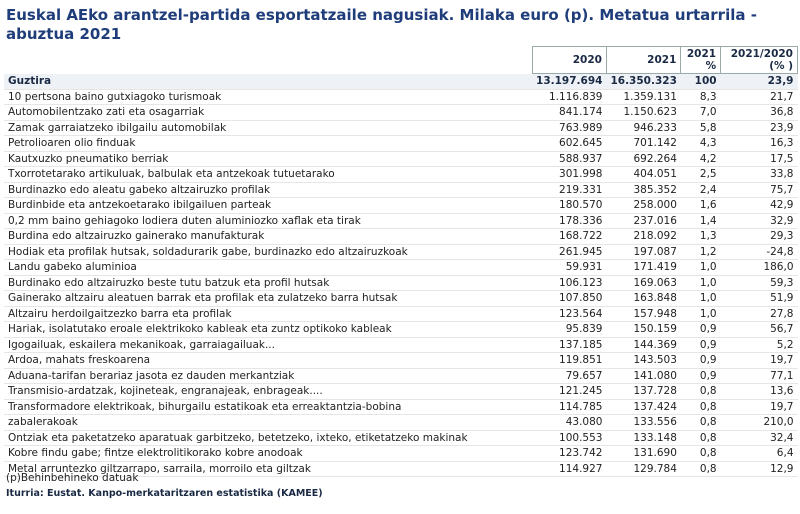 This screenshot has width=800, height=514. I want to click on cell-value: 12,9, so click(782, 468).